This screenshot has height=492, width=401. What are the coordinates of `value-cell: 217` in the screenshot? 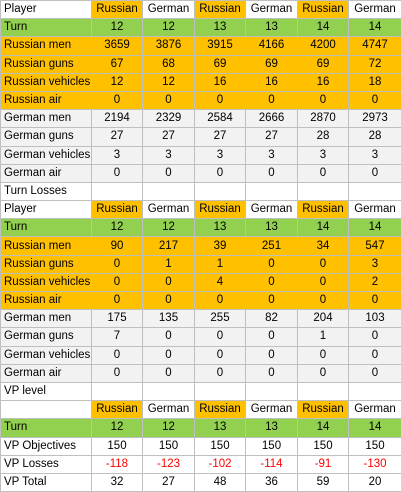 It's located at (169, 246).